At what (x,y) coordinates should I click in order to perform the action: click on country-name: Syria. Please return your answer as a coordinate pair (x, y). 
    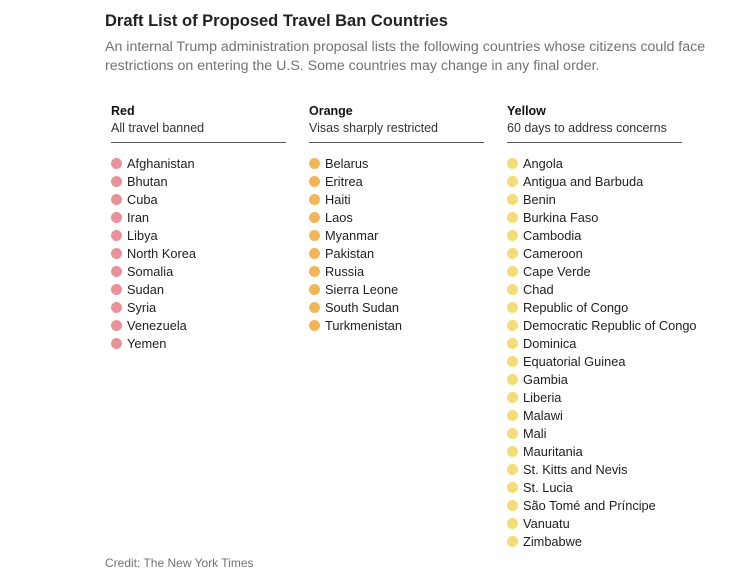
    Looking at the image, I should click on (142, 307).